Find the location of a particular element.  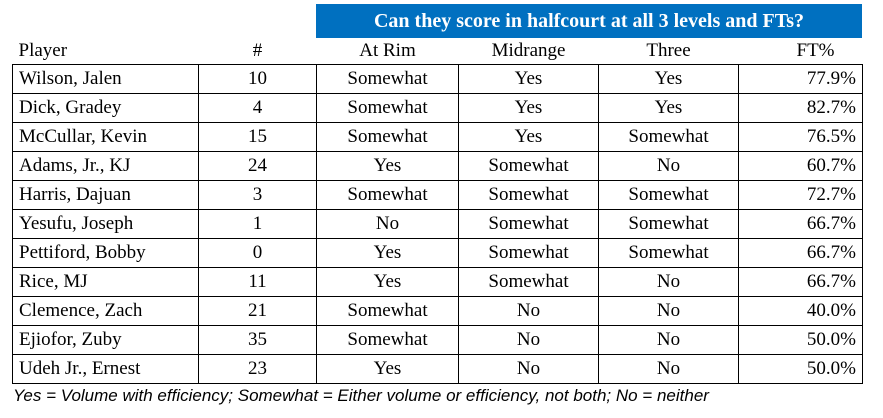

col-header-at-rim: At Rim is located at coordinates (387, 51).